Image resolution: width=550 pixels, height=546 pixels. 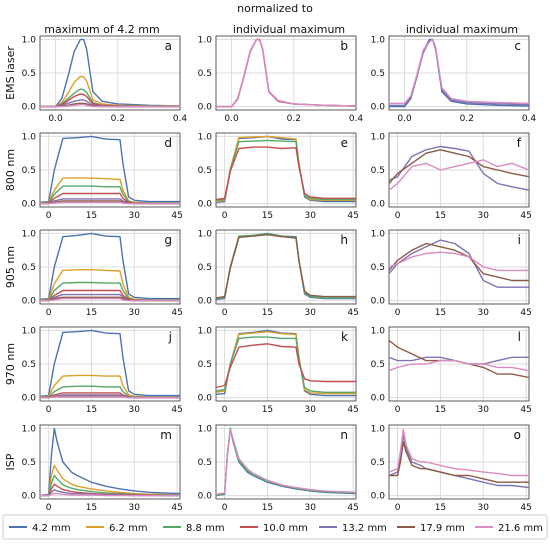 I want to click on panel-letter: o, so click(x=517, y=435).